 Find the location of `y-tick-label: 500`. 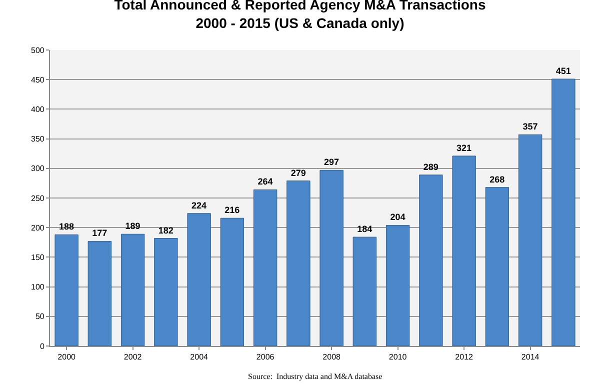

y-tick-label: 500 is located at coordinates (38, 50).